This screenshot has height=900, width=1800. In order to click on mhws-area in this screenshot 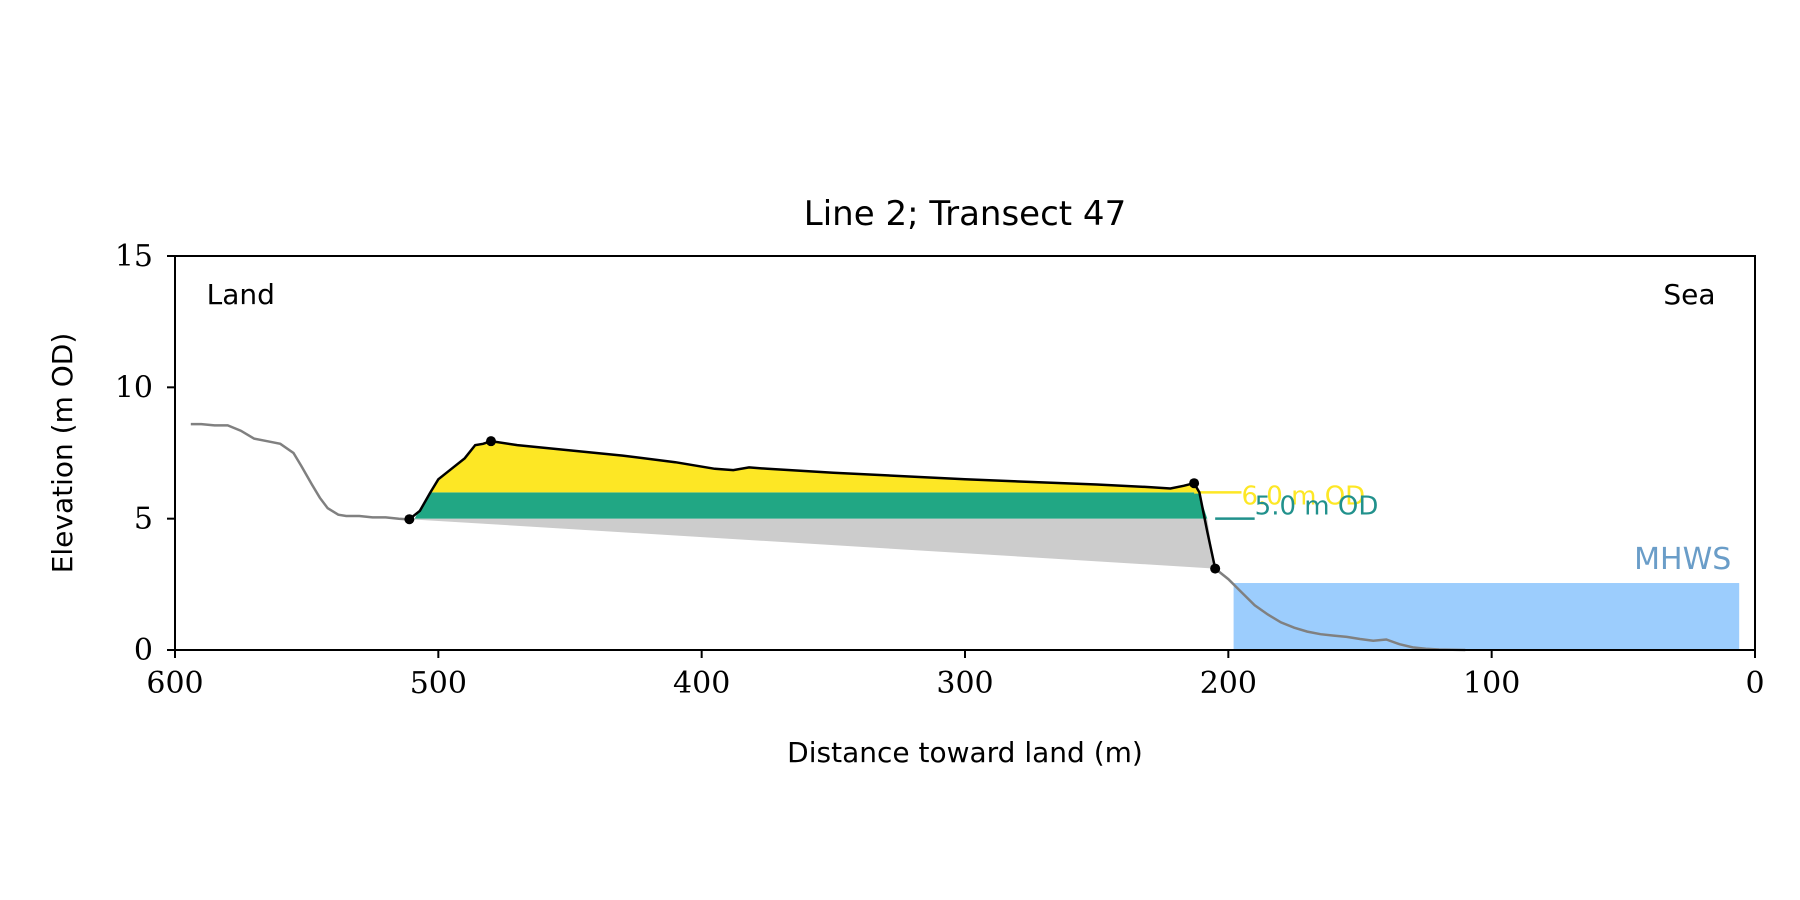, I will do `click(1486, 616)`.